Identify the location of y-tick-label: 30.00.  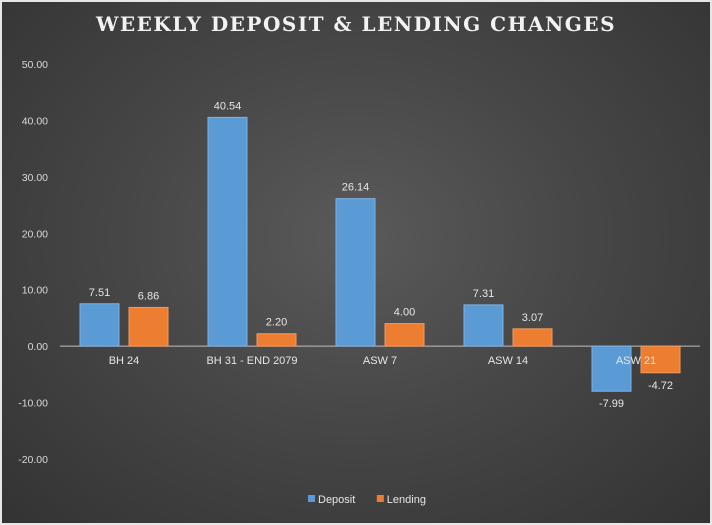
(35, 178).